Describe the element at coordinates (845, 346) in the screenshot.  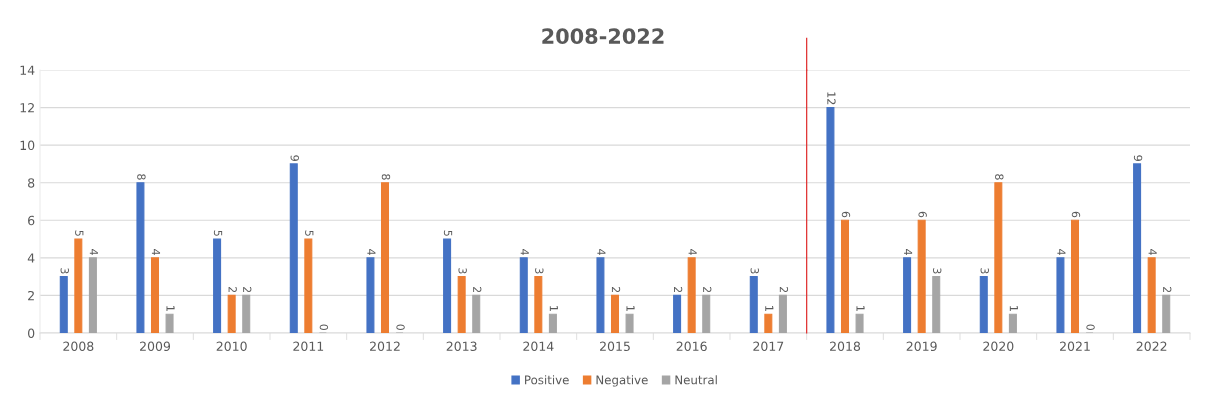
I see `x-tick-label: 2018` at that location.